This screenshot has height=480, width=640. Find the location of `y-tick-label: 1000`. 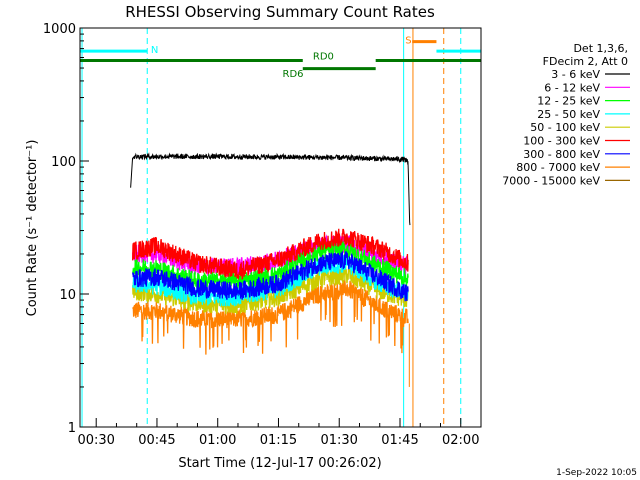

y-tick-label: 1000 is located at coordinates (59, 29).